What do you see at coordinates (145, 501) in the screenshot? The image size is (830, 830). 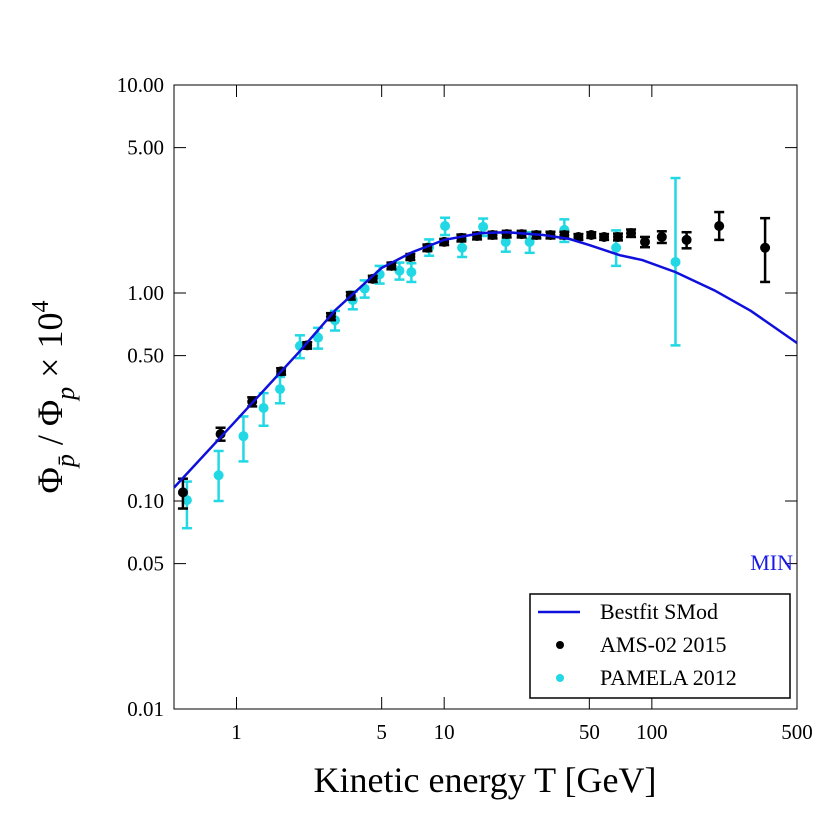 I see `y-tick-label: 0.10` at bounding box center [145, 501].